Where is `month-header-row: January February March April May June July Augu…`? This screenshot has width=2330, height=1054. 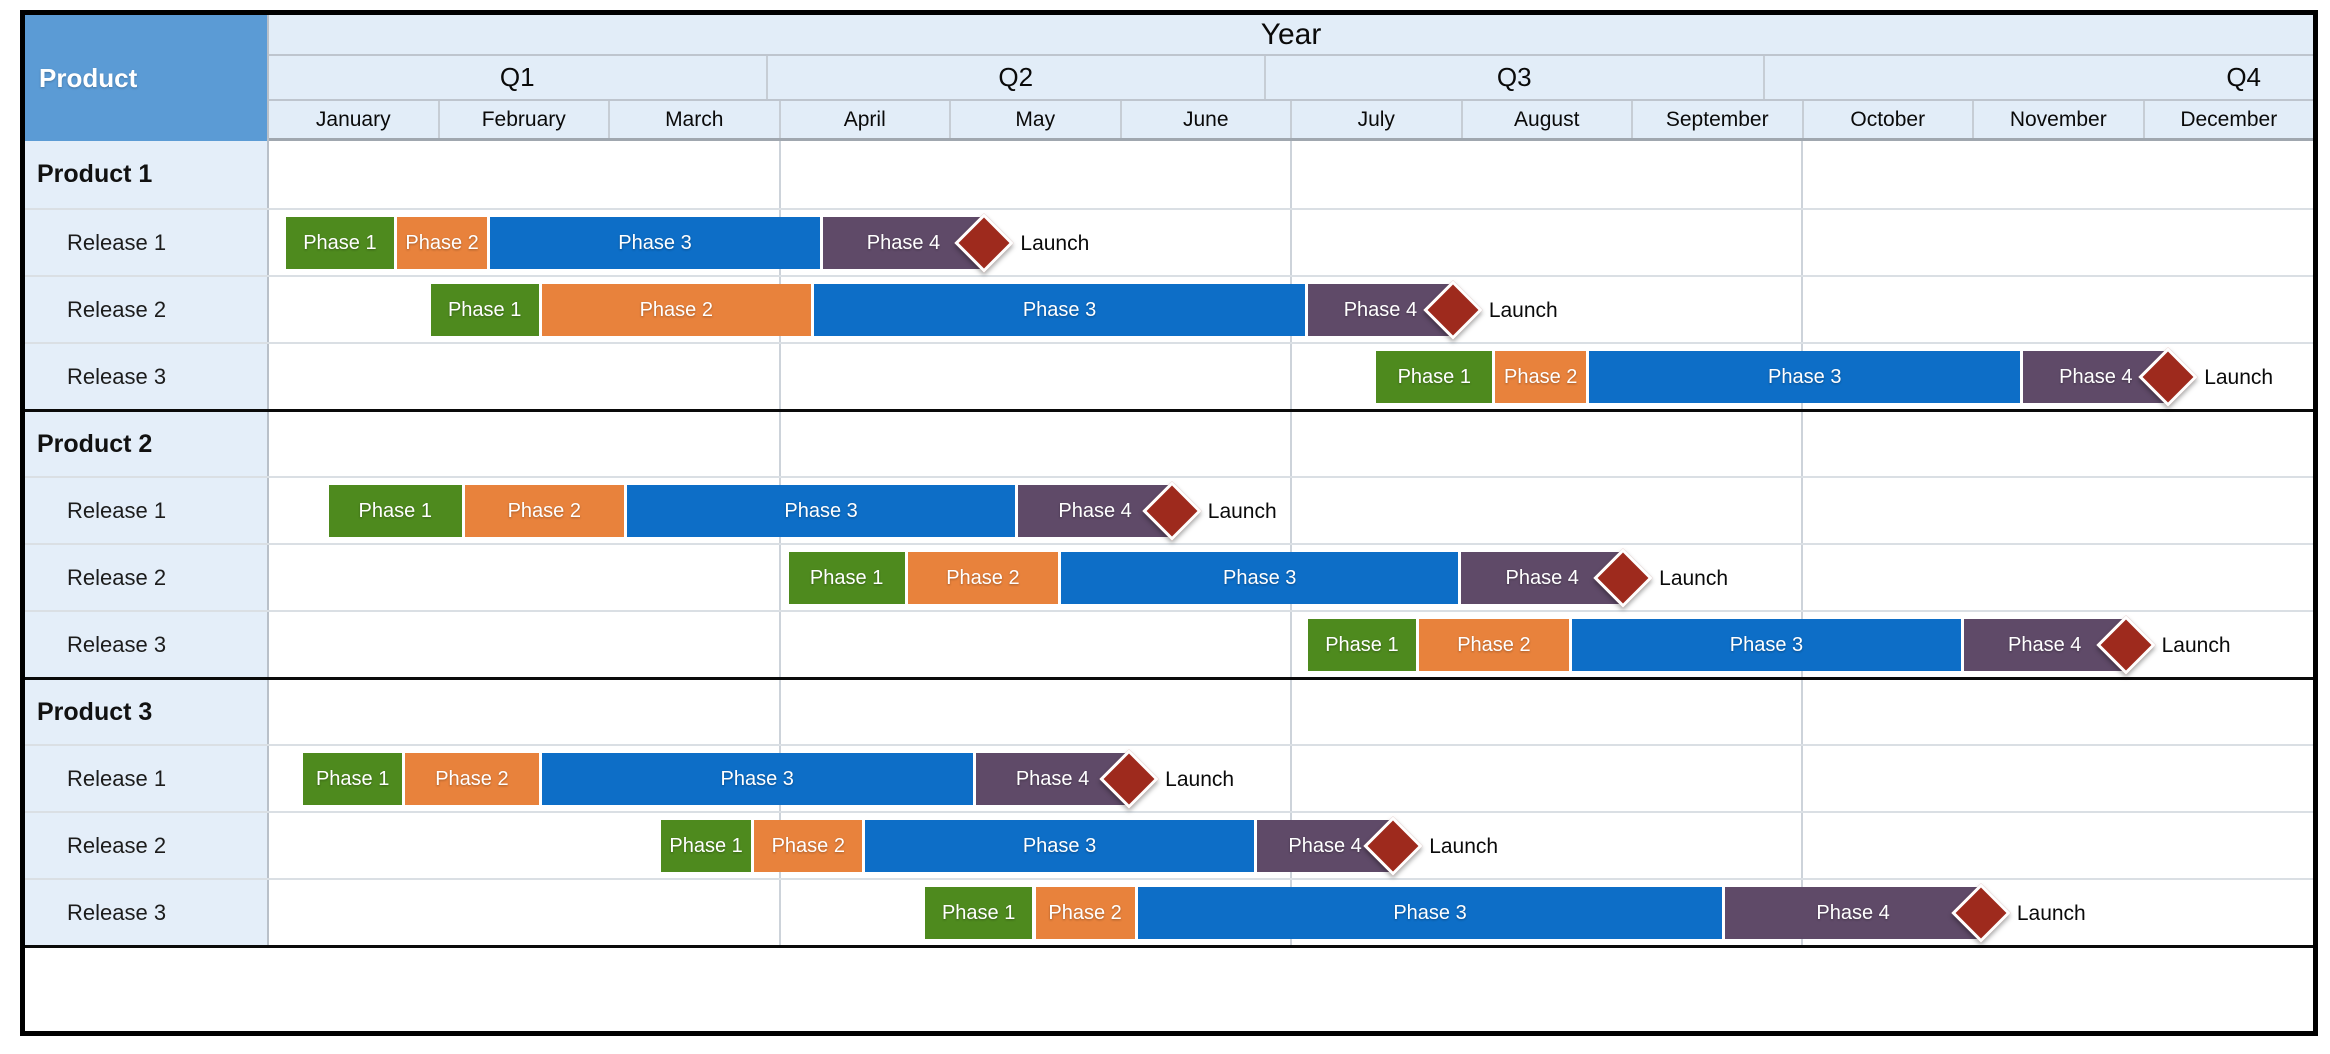 month-header-row: January February March April May June July Augu… is located at coordinates (1291, 121).